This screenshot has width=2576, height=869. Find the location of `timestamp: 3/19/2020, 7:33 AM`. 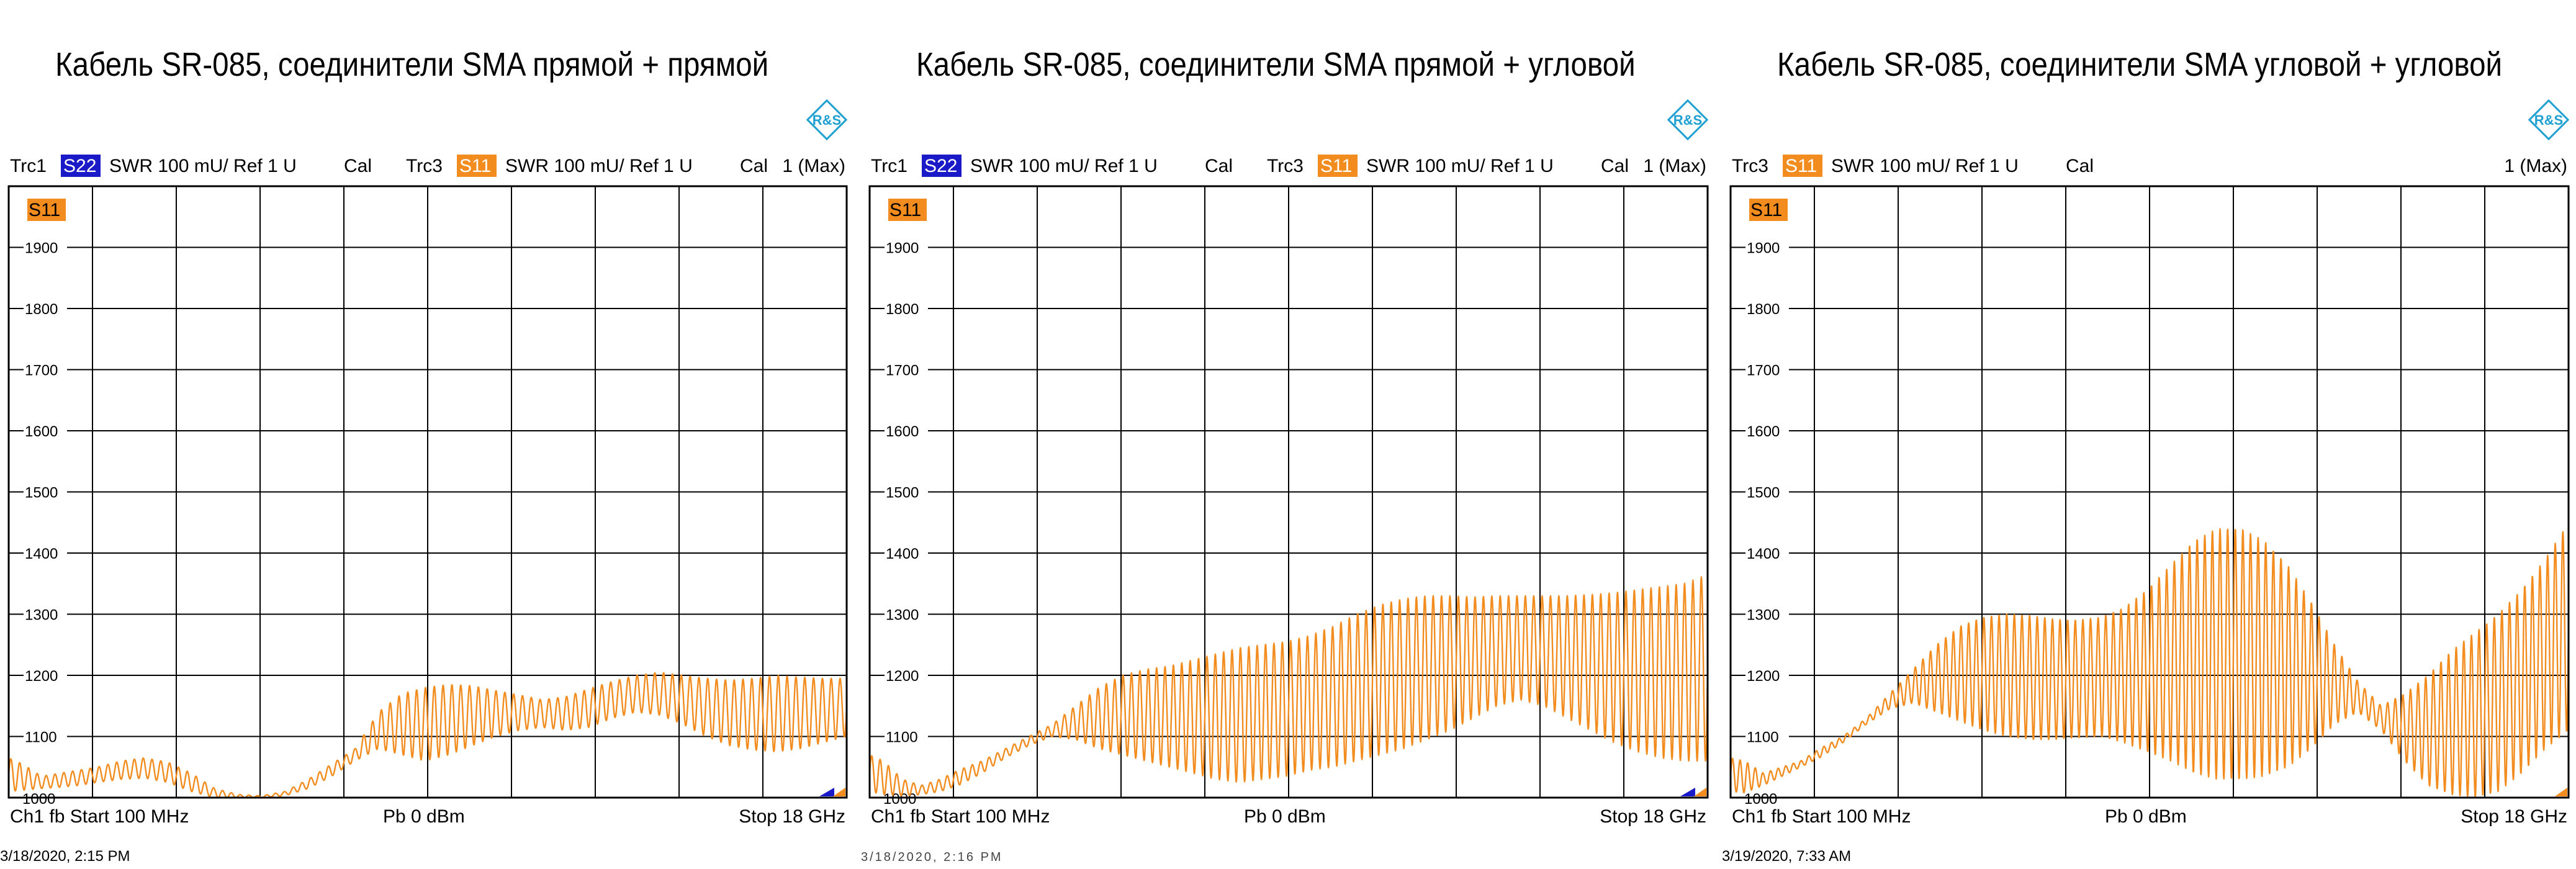

timestamp: 3/19/2020, 7:33 AM is located at coordinates (1786, 856).